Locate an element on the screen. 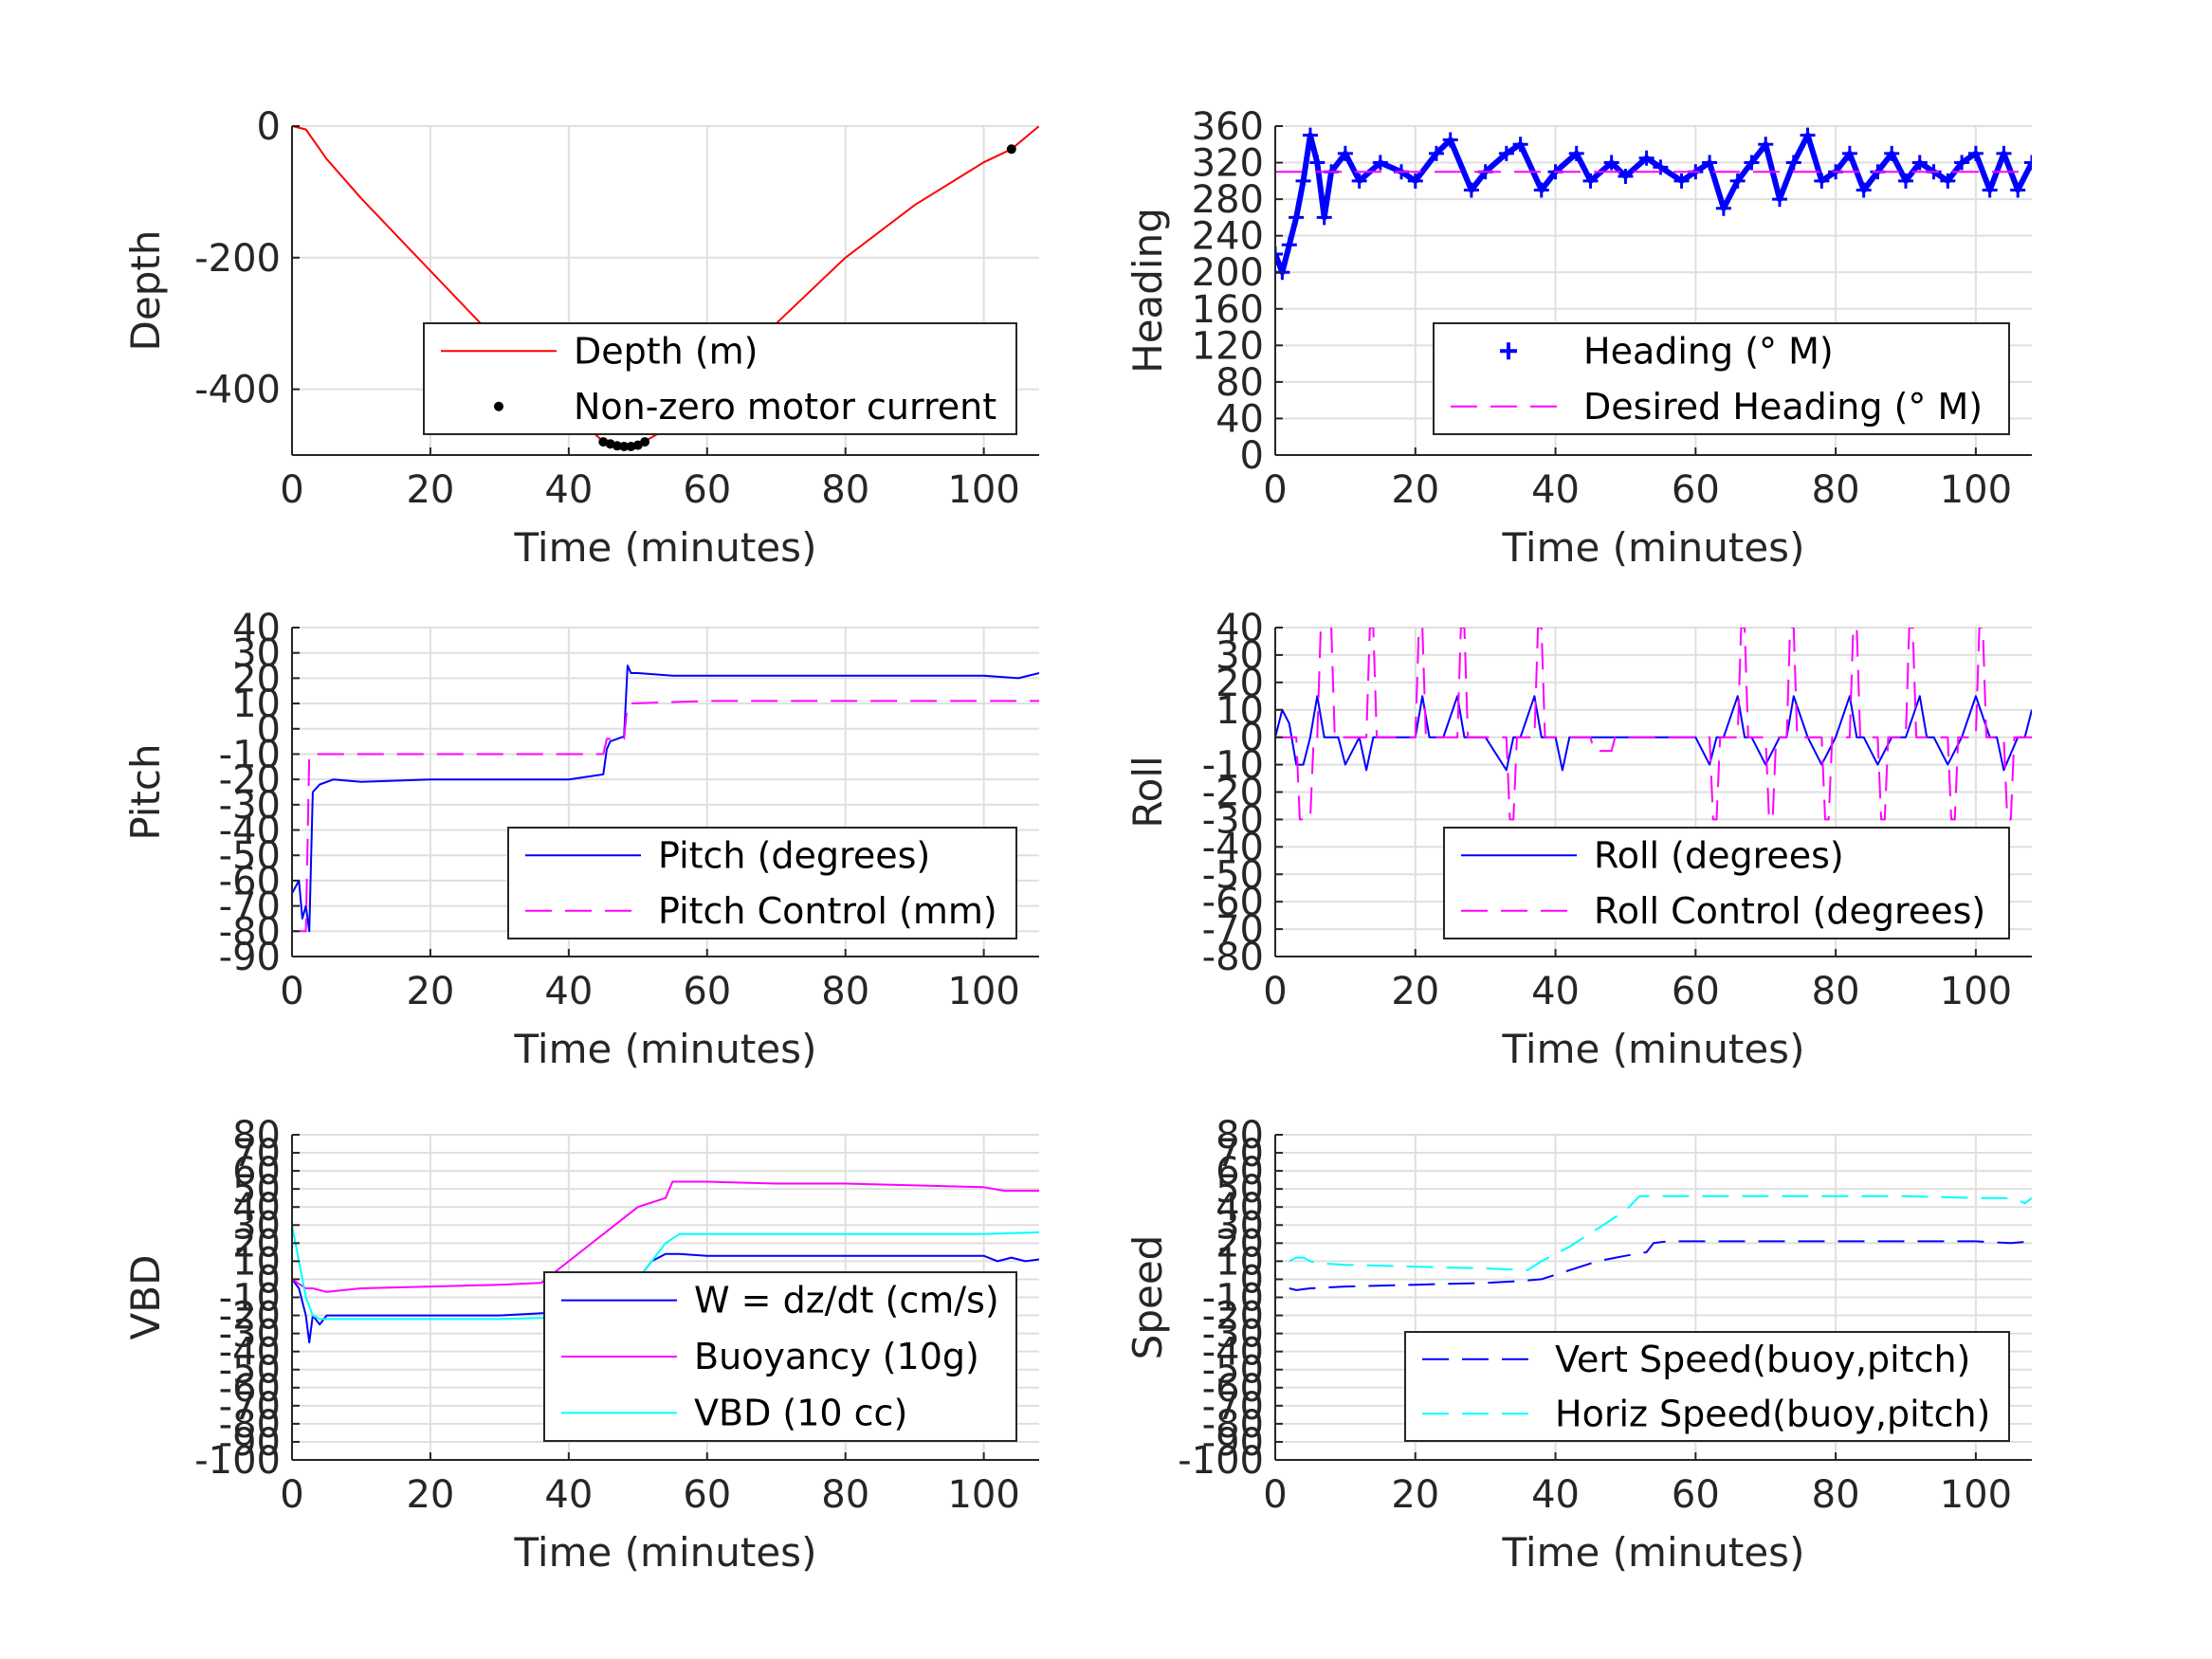  legend-swatch is located at coordinates (498, 406).